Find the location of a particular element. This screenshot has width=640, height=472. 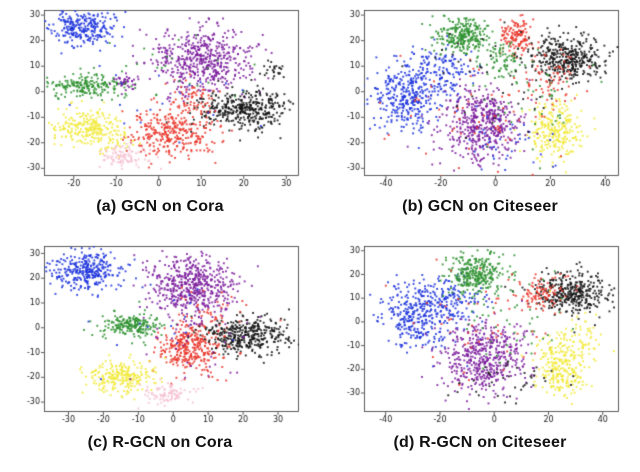

caption-c: (c) R-GCN on Cora is located at coordinates (160, 442).